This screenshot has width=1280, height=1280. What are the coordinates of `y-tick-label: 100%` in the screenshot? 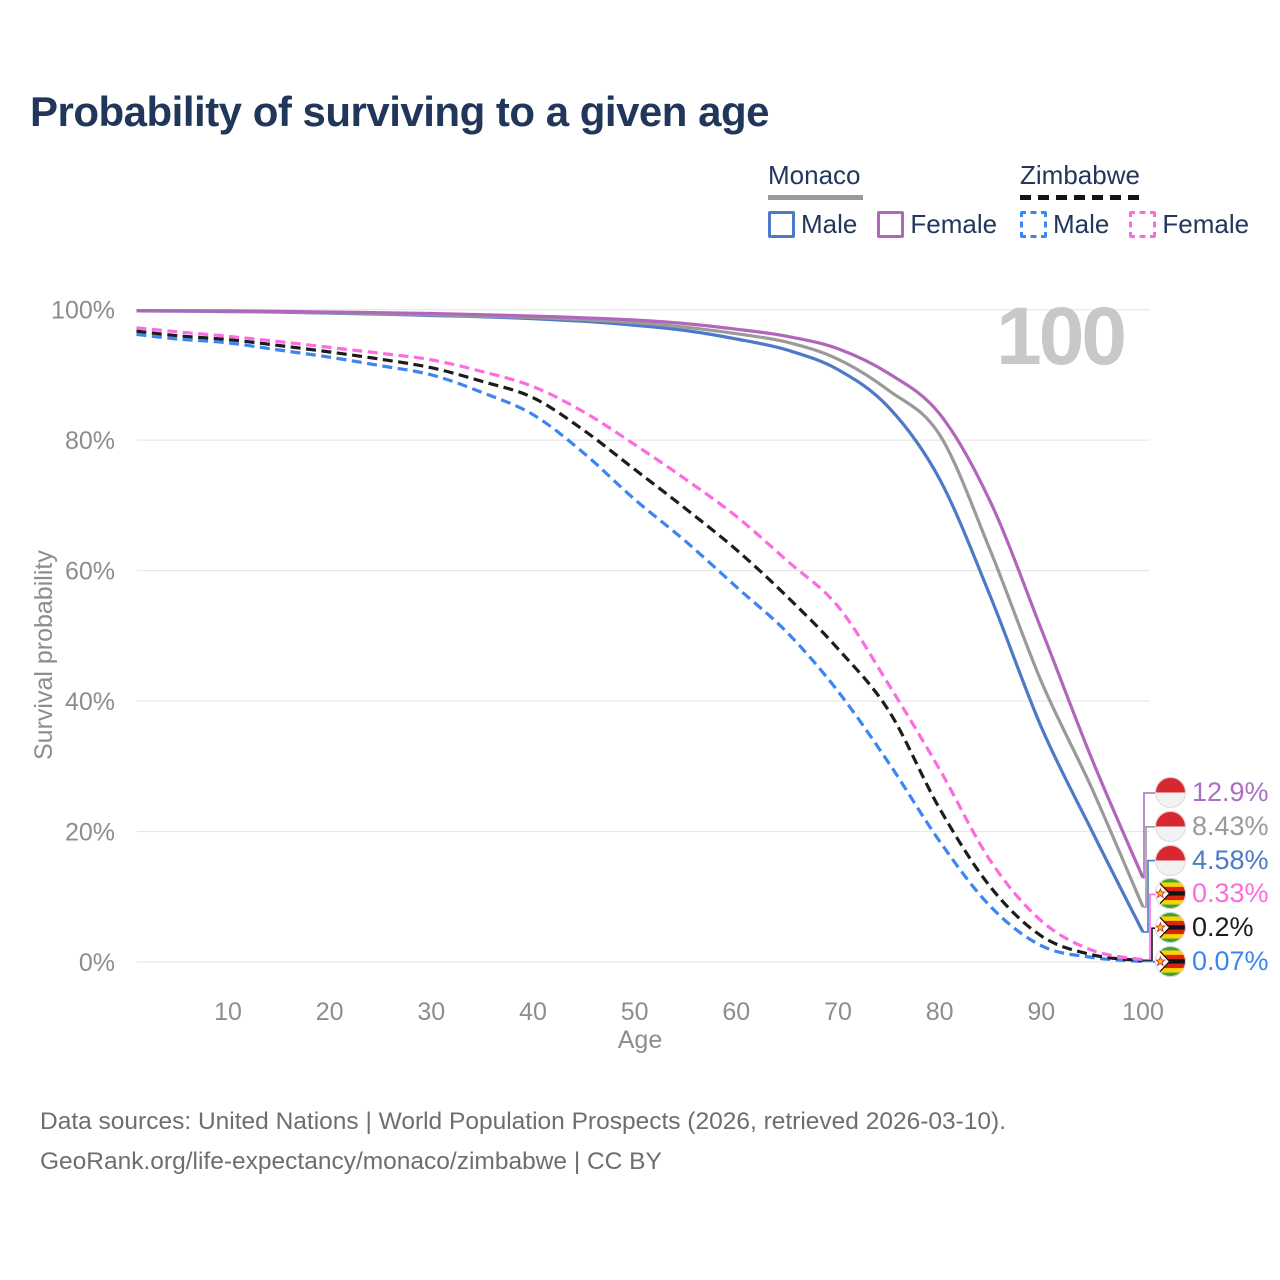 It's located at (83, 311).